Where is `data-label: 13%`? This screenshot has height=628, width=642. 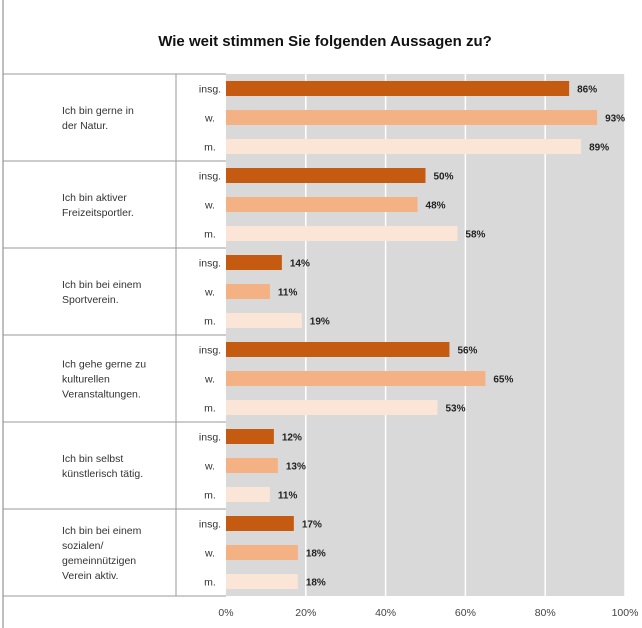
data-label: 13% is located at coordinates (296, 467).